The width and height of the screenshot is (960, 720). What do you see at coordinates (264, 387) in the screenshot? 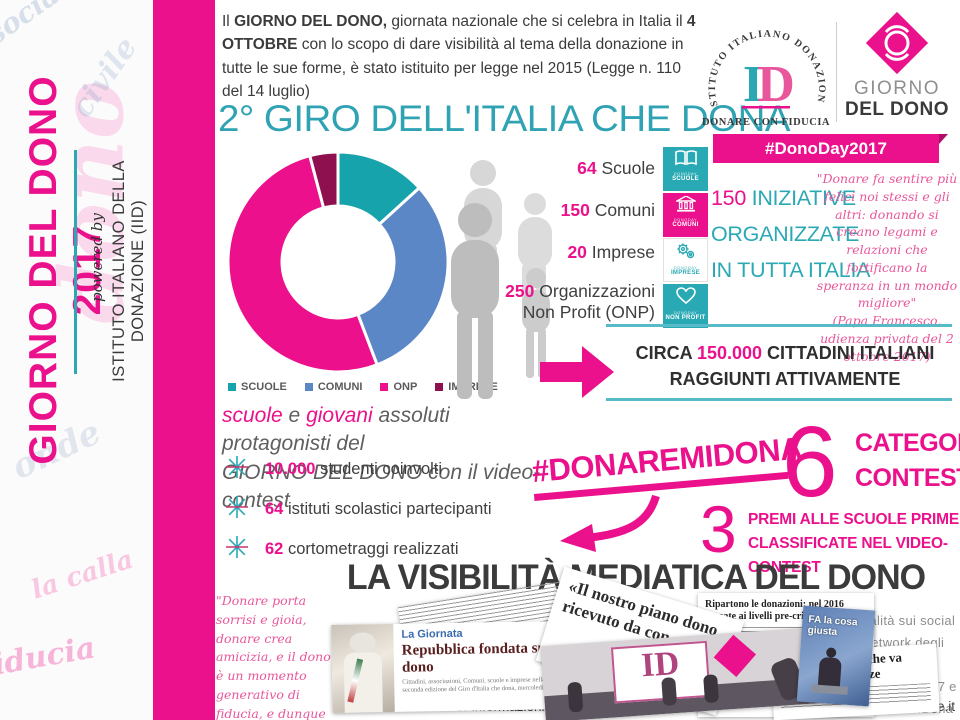
I see `legend-label: SCUOLE` at bounding box center [264, 387].